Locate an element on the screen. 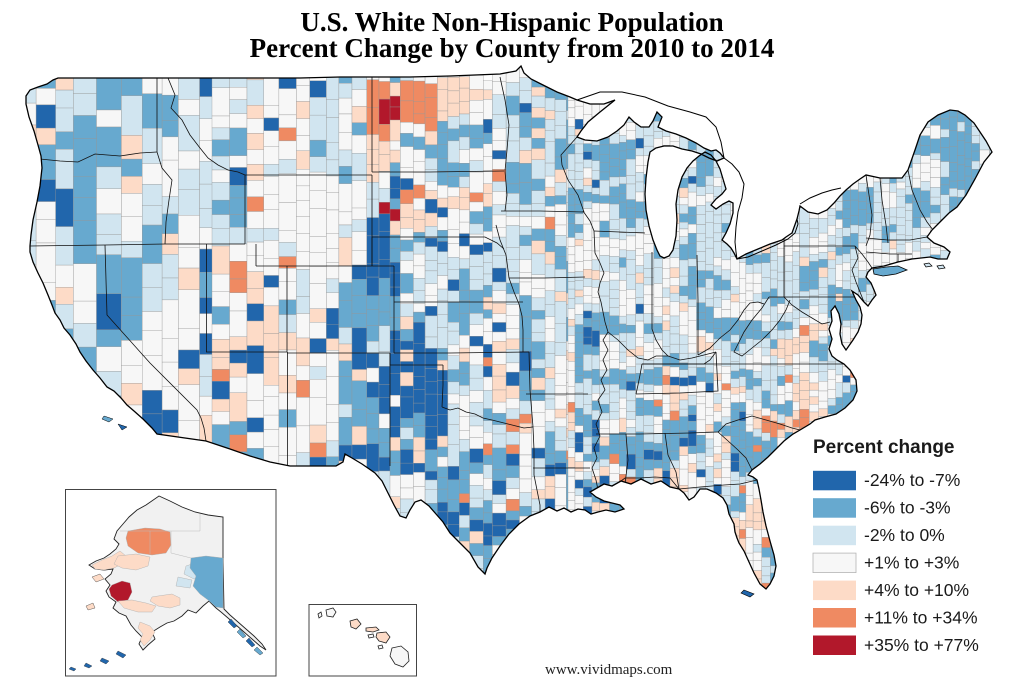 The image size is (1024, 694). svg-text: -6% to -3% is located at coordinates (907, 508).